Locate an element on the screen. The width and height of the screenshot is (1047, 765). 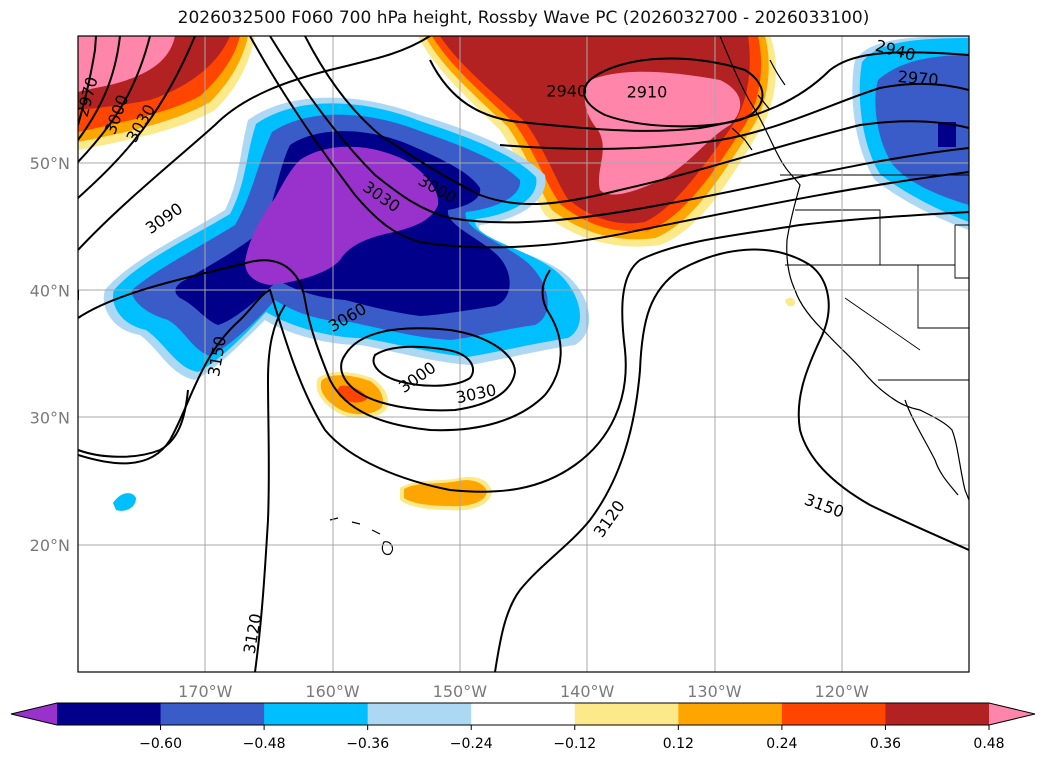
longitude-tick-labels: 170°W 160°W 150°W 140°W 130°W 120°W is located at coordinates (523, 691).